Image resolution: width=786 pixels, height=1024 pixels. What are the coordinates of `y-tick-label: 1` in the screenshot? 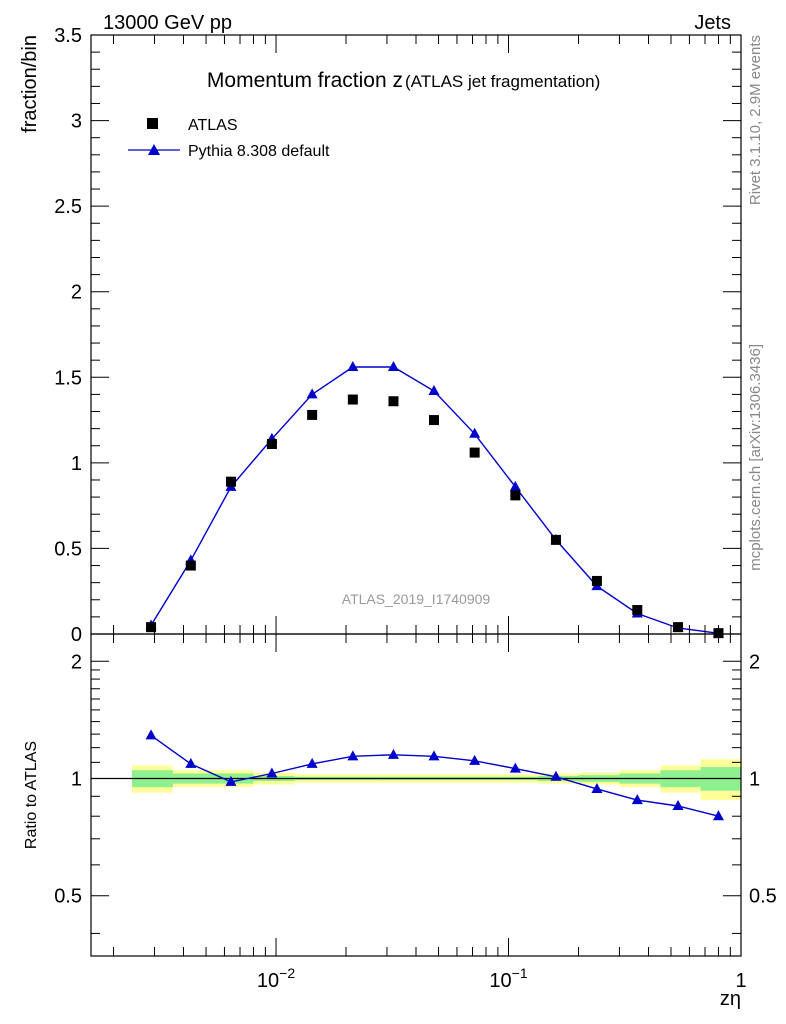 It's located at (76, 464).